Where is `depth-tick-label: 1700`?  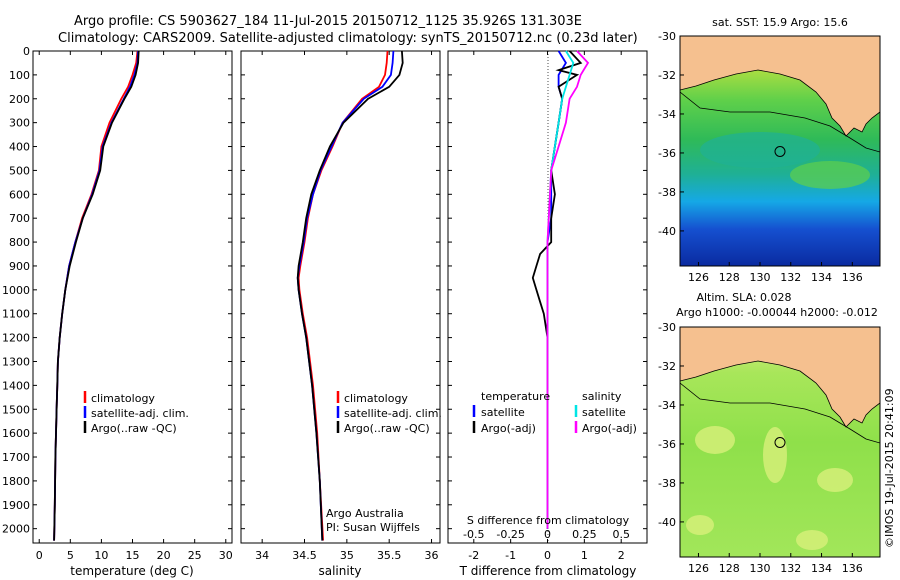
depth-tick-label: 1700 is located at coordinates (16, 457).